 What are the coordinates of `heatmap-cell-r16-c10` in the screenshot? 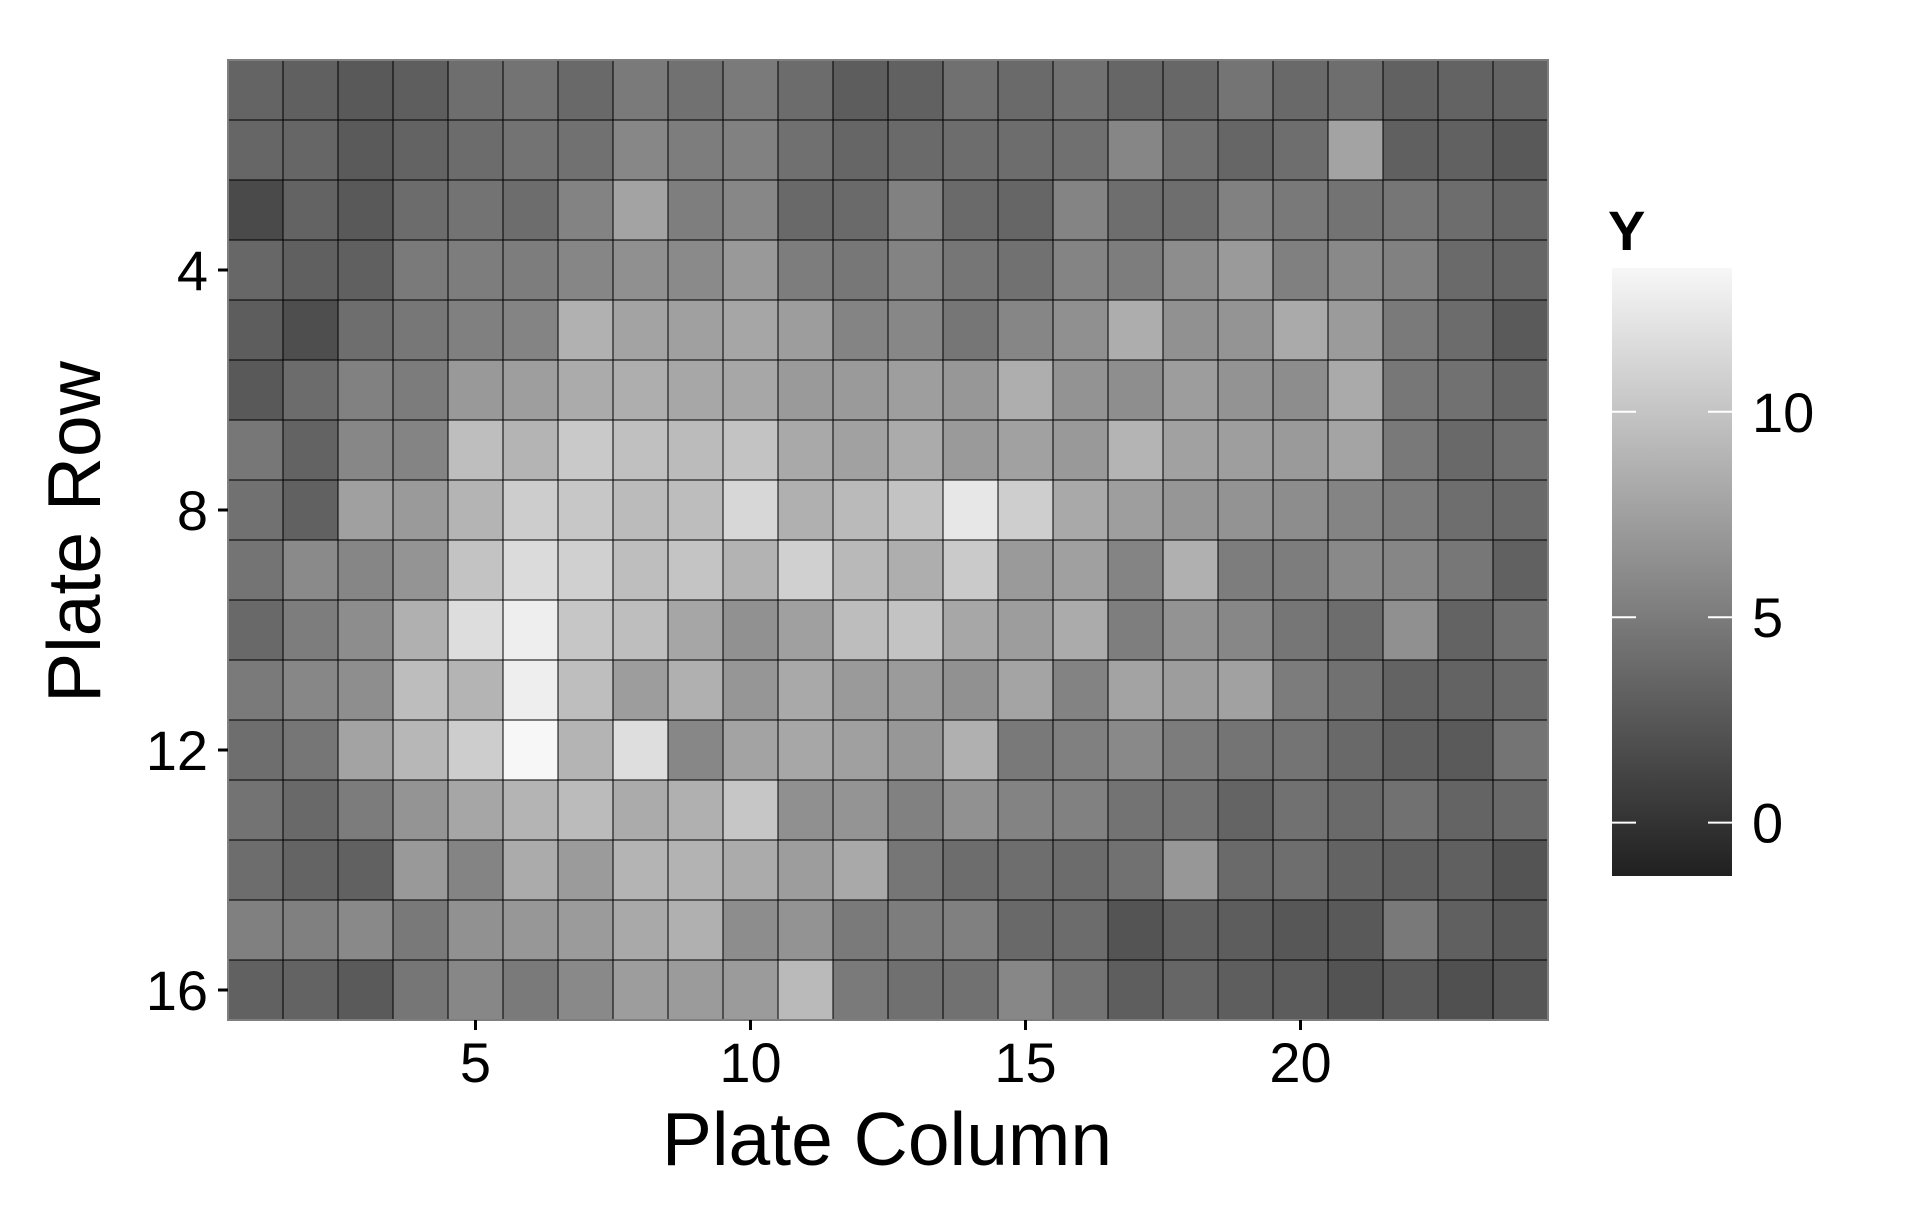 It's located at (750, 990).